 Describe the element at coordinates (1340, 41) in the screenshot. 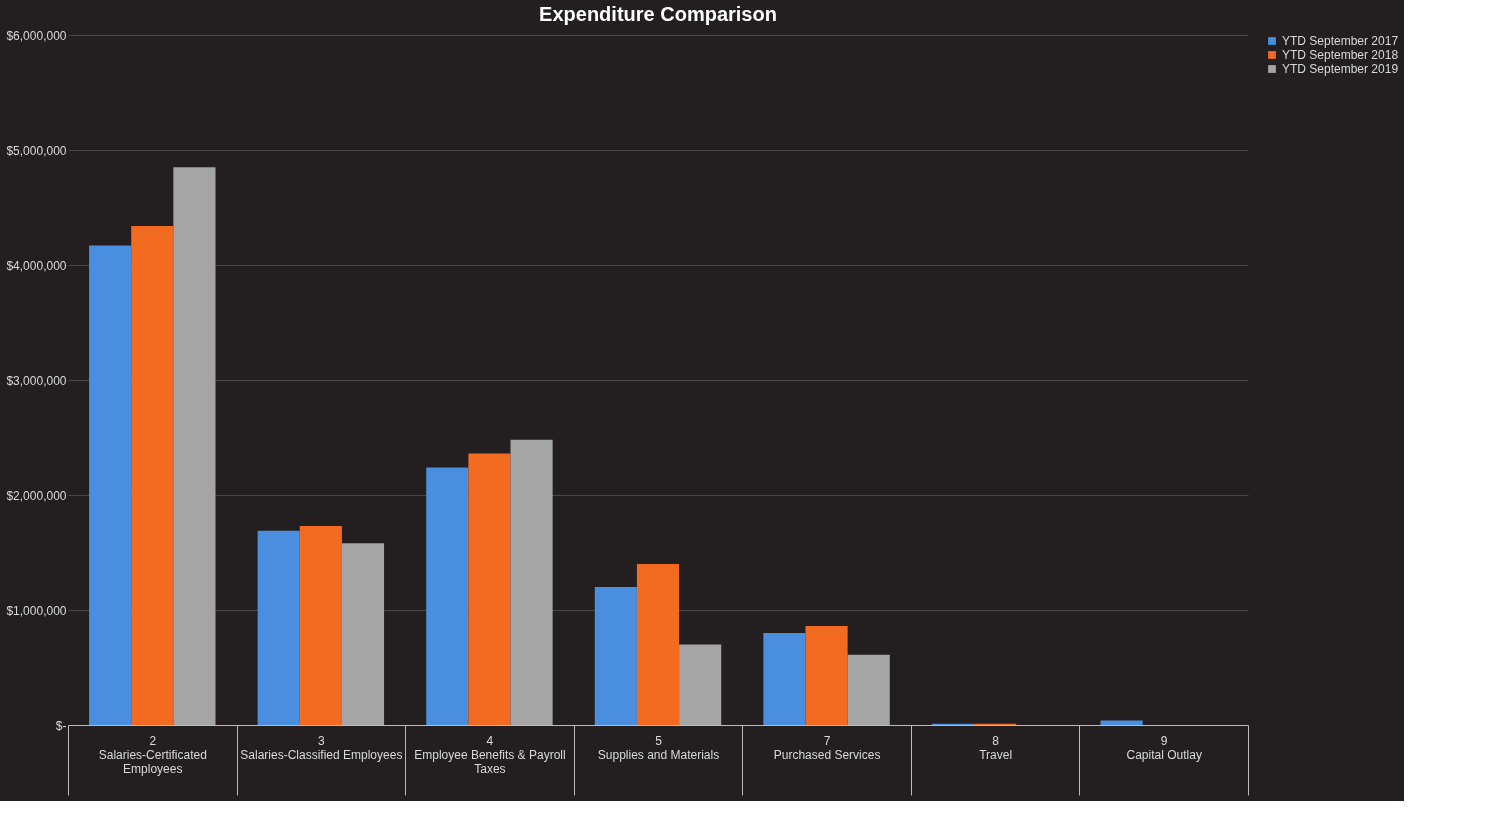

I see `legend-label: YTD September 2017` at that location.